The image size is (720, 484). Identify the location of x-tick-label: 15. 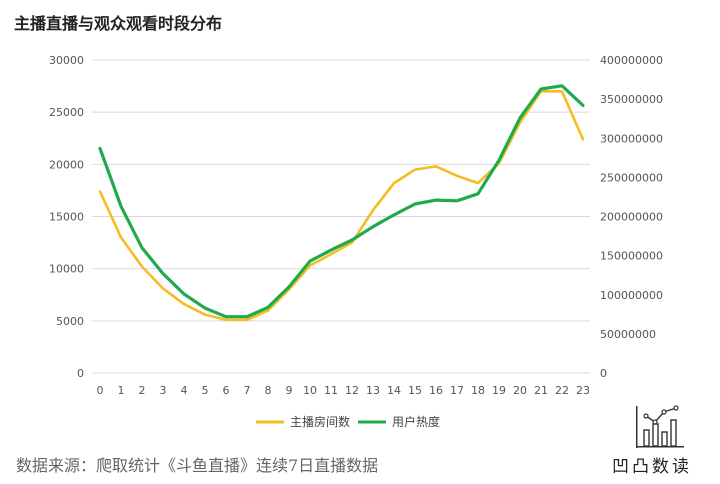
(415, 390).